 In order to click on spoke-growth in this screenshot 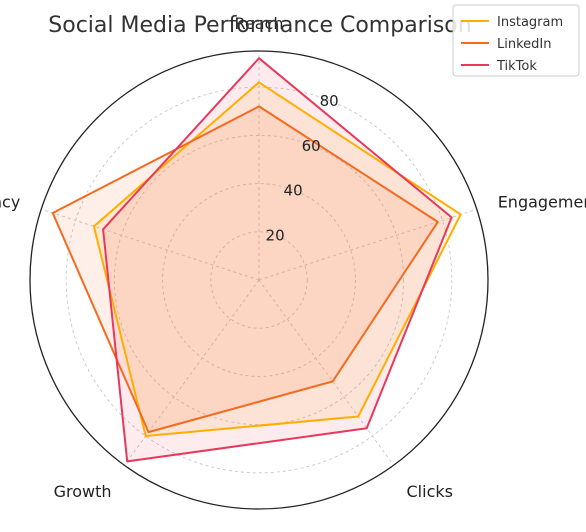, I will do `click(192, 372)`.